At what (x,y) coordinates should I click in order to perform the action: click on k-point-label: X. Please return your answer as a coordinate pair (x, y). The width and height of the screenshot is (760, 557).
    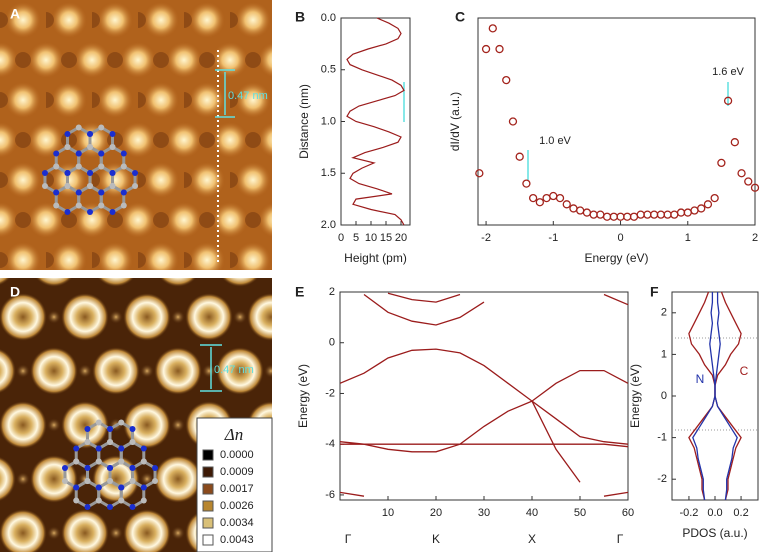
    Looking at the image, I should click on (532, 539).